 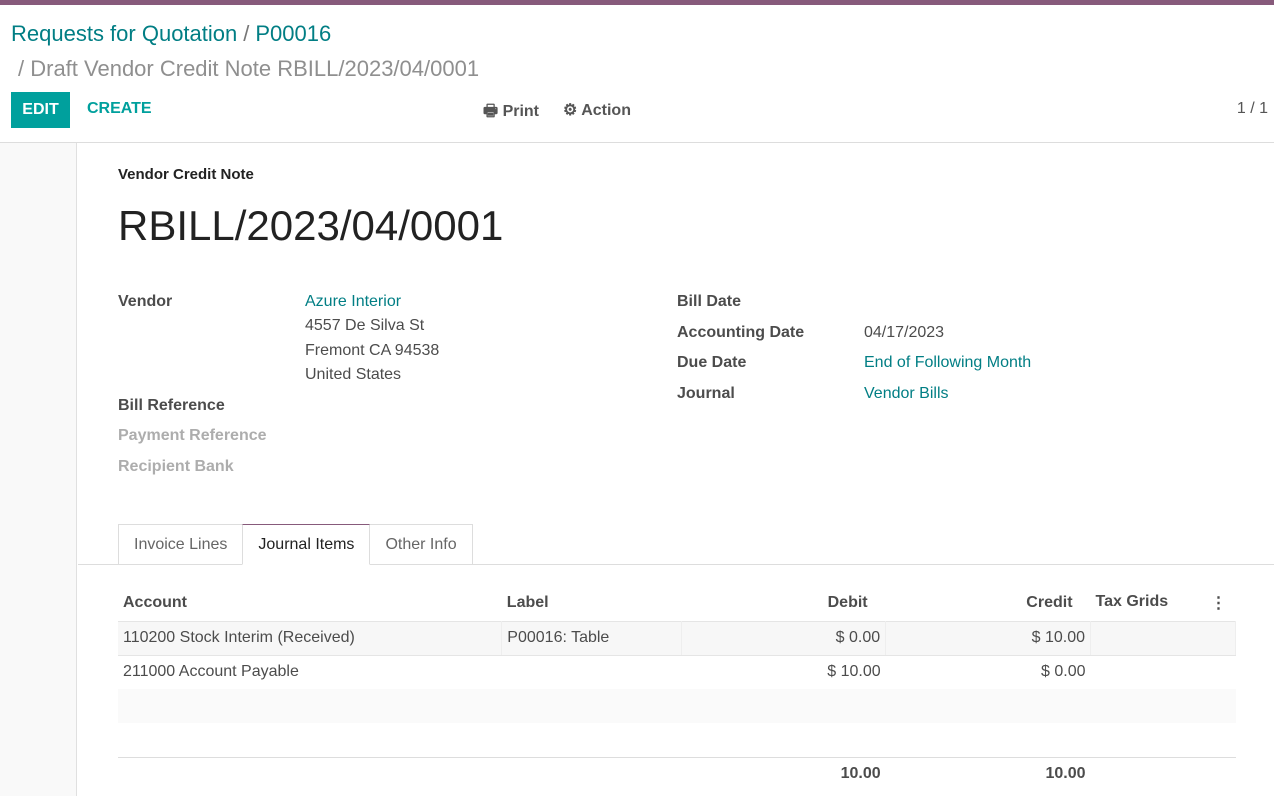 I want to click on due-date-link: End of Following Month, so click(x=948, y=362).